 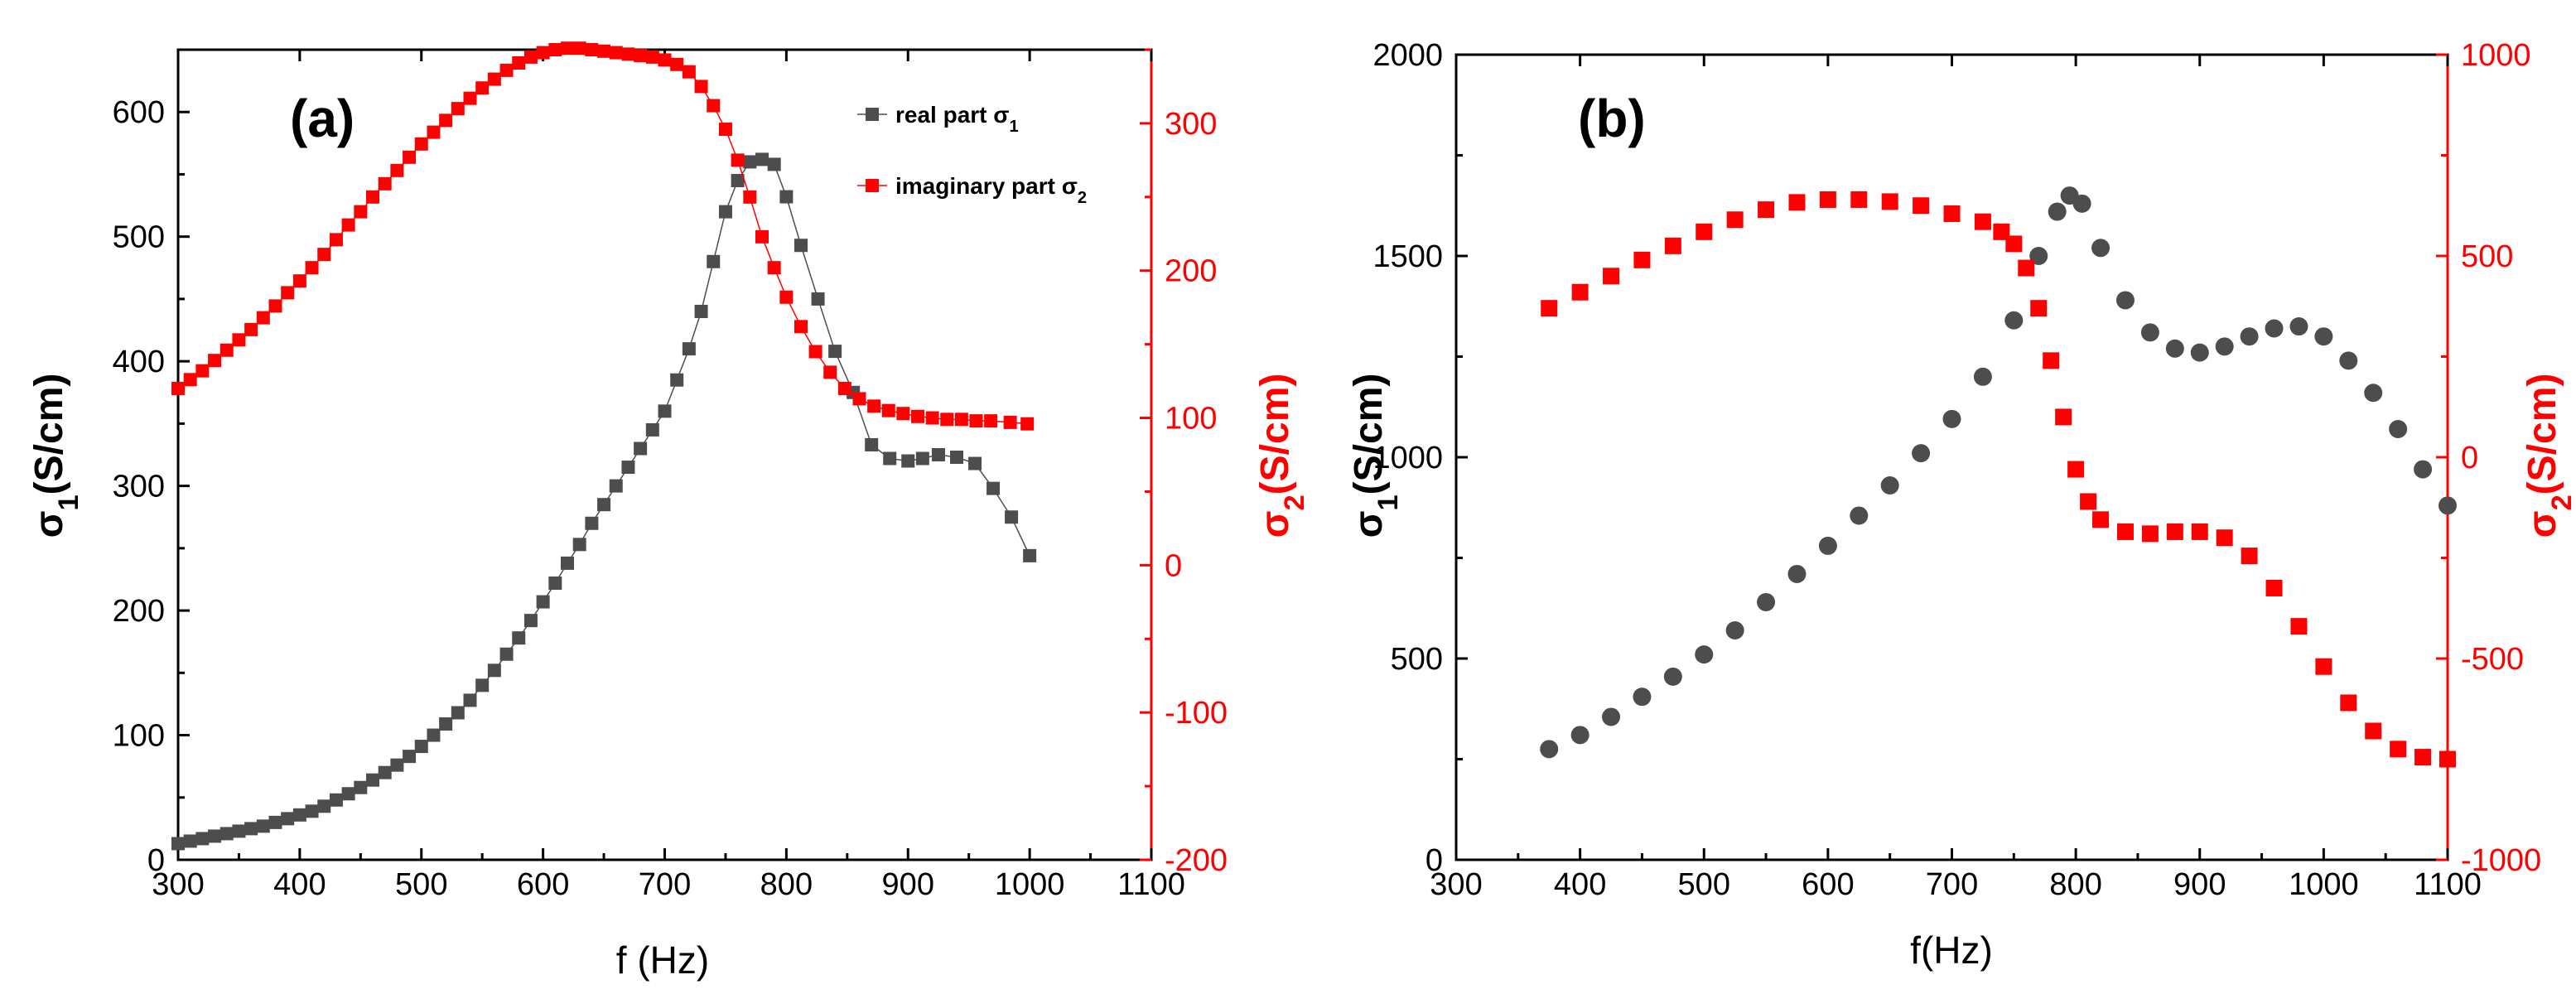 I want to click on y-right-tick-label: 0, so click(x=1173, y=565).